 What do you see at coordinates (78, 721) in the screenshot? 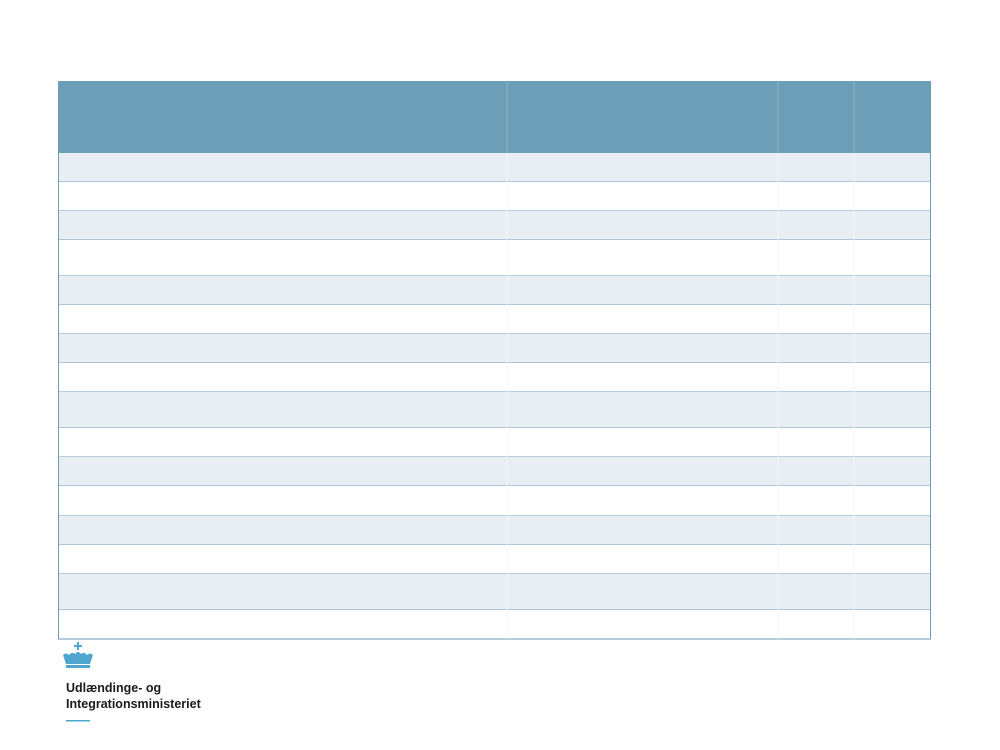
I see `logo-underline` at bounding box center [78, 721].